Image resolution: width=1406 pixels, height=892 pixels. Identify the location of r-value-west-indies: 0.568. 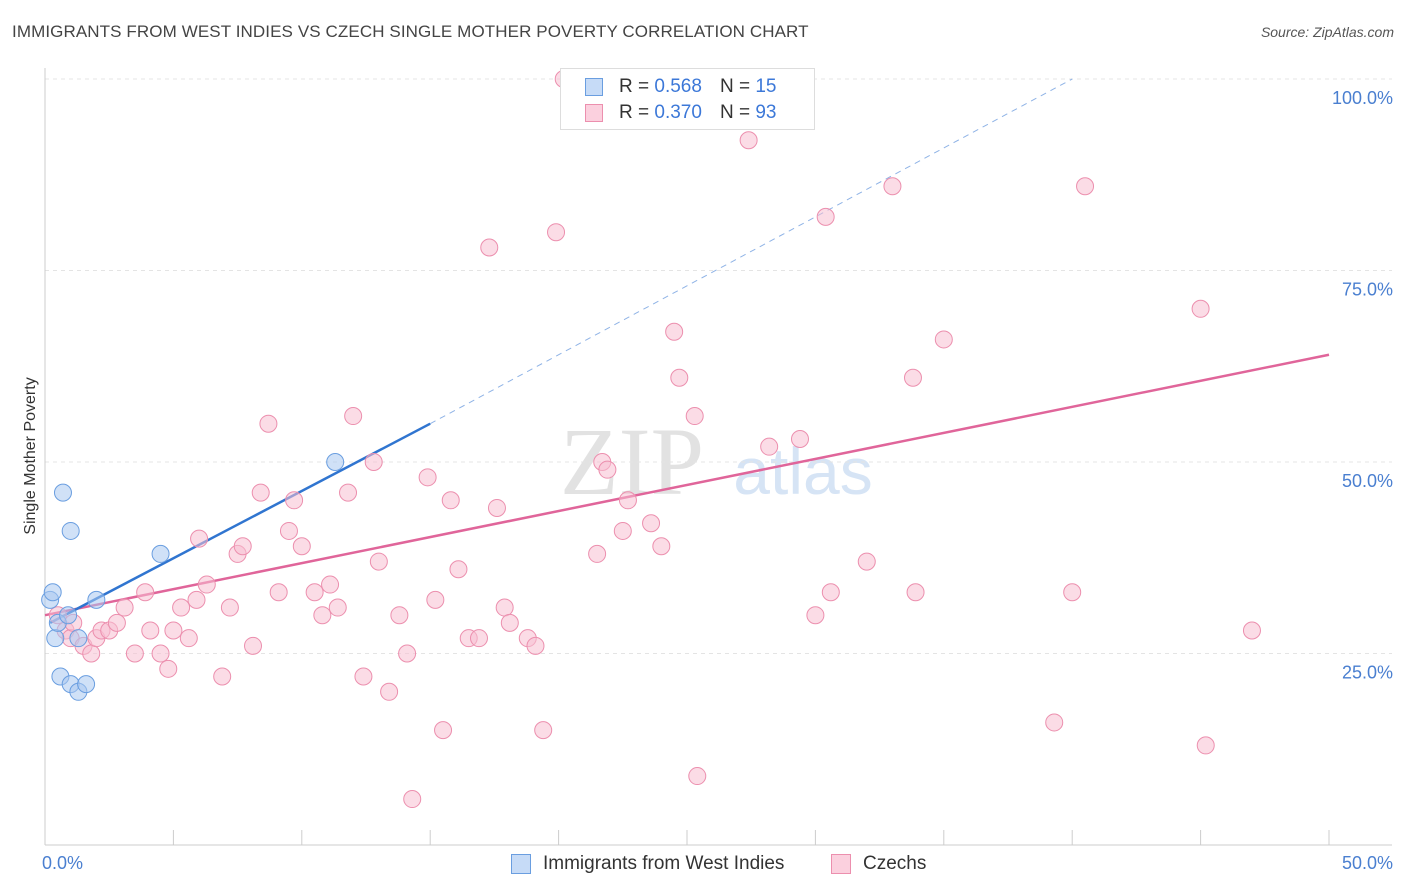
(678, 86).